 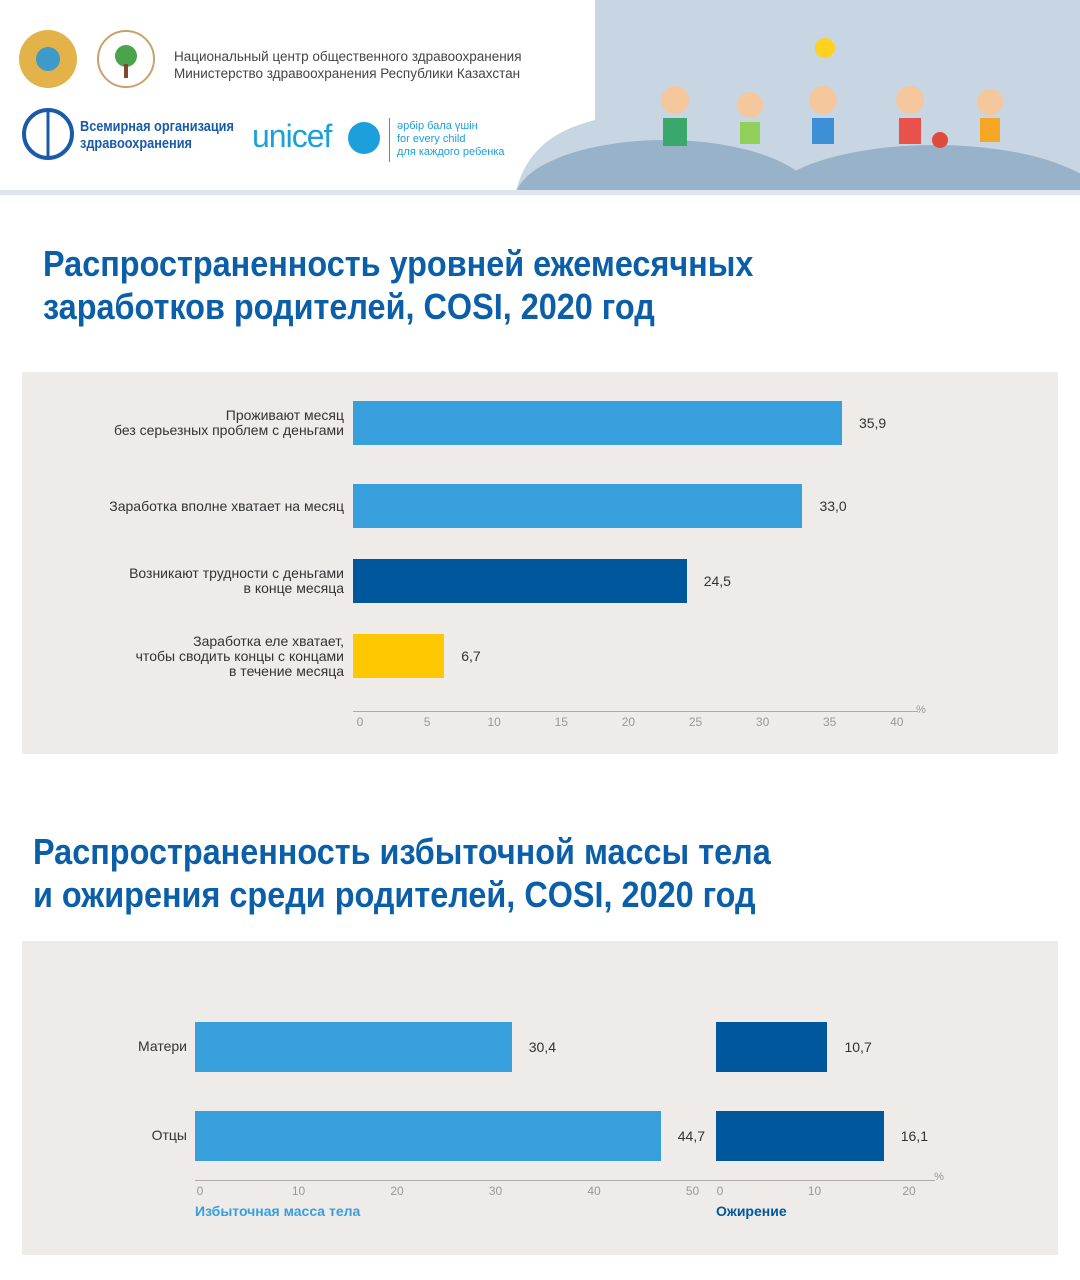 I want to click on chart1-title-line1: Распространенность уровней ежемесячных, so click(x=398, y=263).